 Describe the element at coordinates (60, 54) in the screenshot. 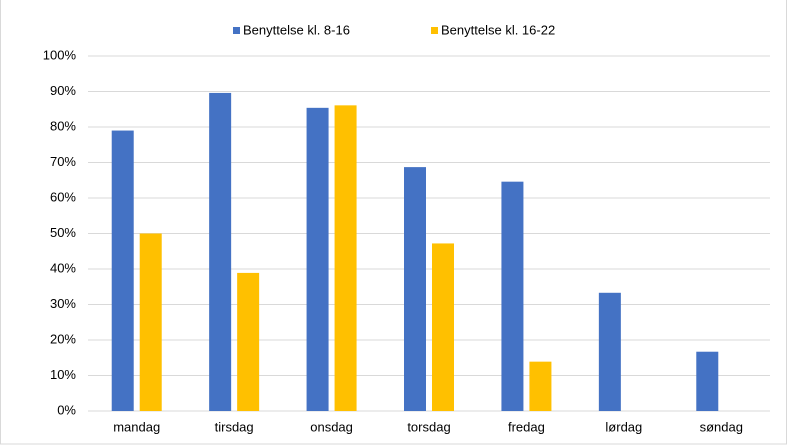

I see `y-tick-label: 100%` at that location.